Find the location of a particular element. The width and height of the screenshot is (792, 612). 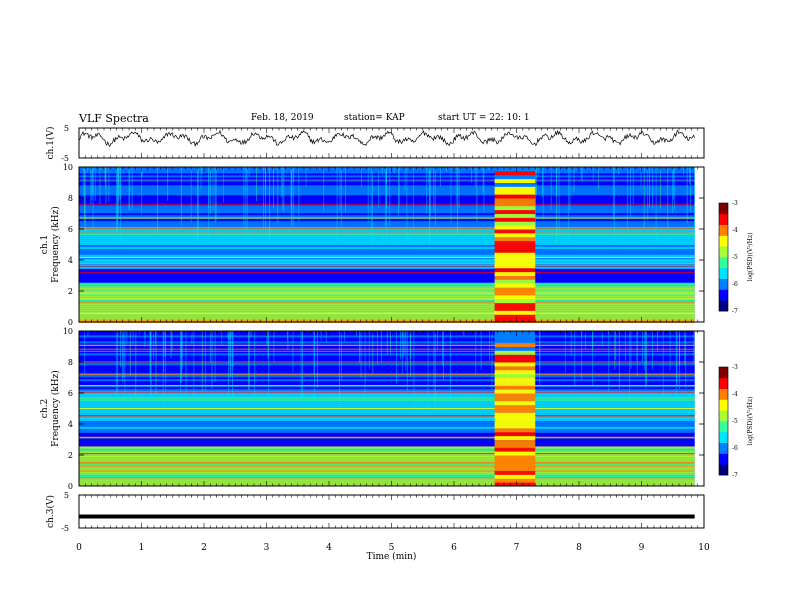

station-label: station= KAP is located at coordinates (374, 118).